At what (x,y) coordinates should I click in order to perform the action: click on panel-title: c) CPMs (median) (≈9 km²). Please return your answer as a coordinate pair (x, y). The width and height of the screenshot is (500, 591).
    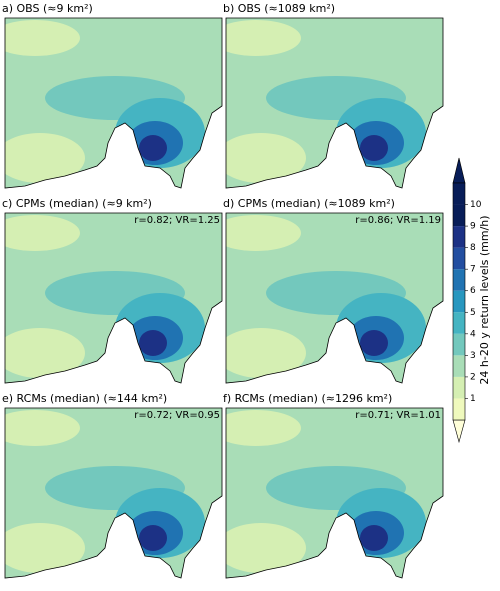
    Looking at the image, I should click on (77, 203).